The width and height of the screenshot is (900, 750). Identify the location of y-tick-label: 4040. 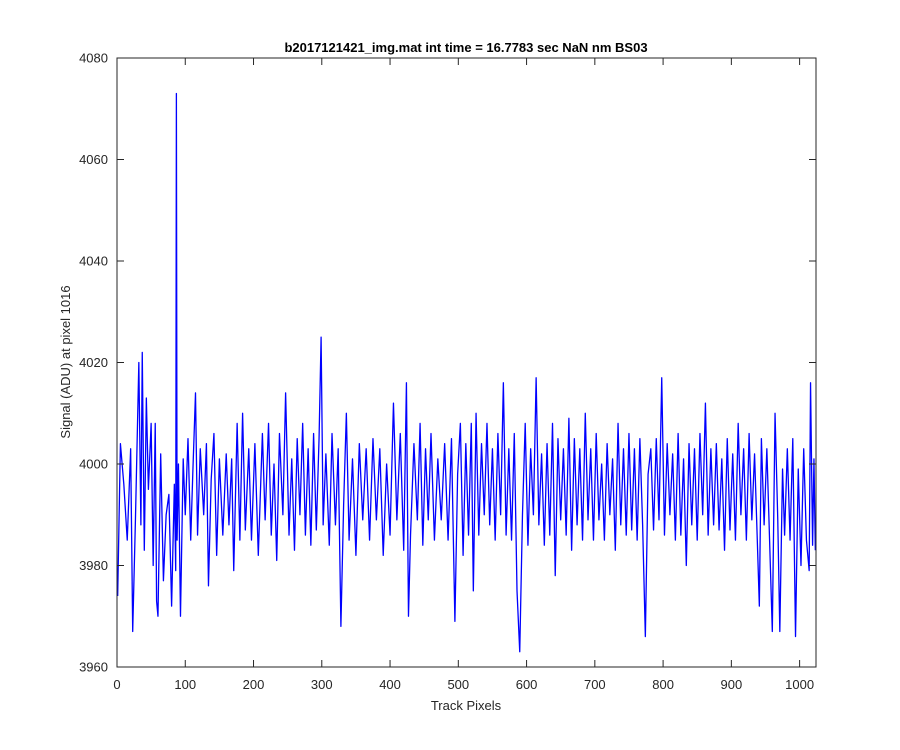
(93, 261).